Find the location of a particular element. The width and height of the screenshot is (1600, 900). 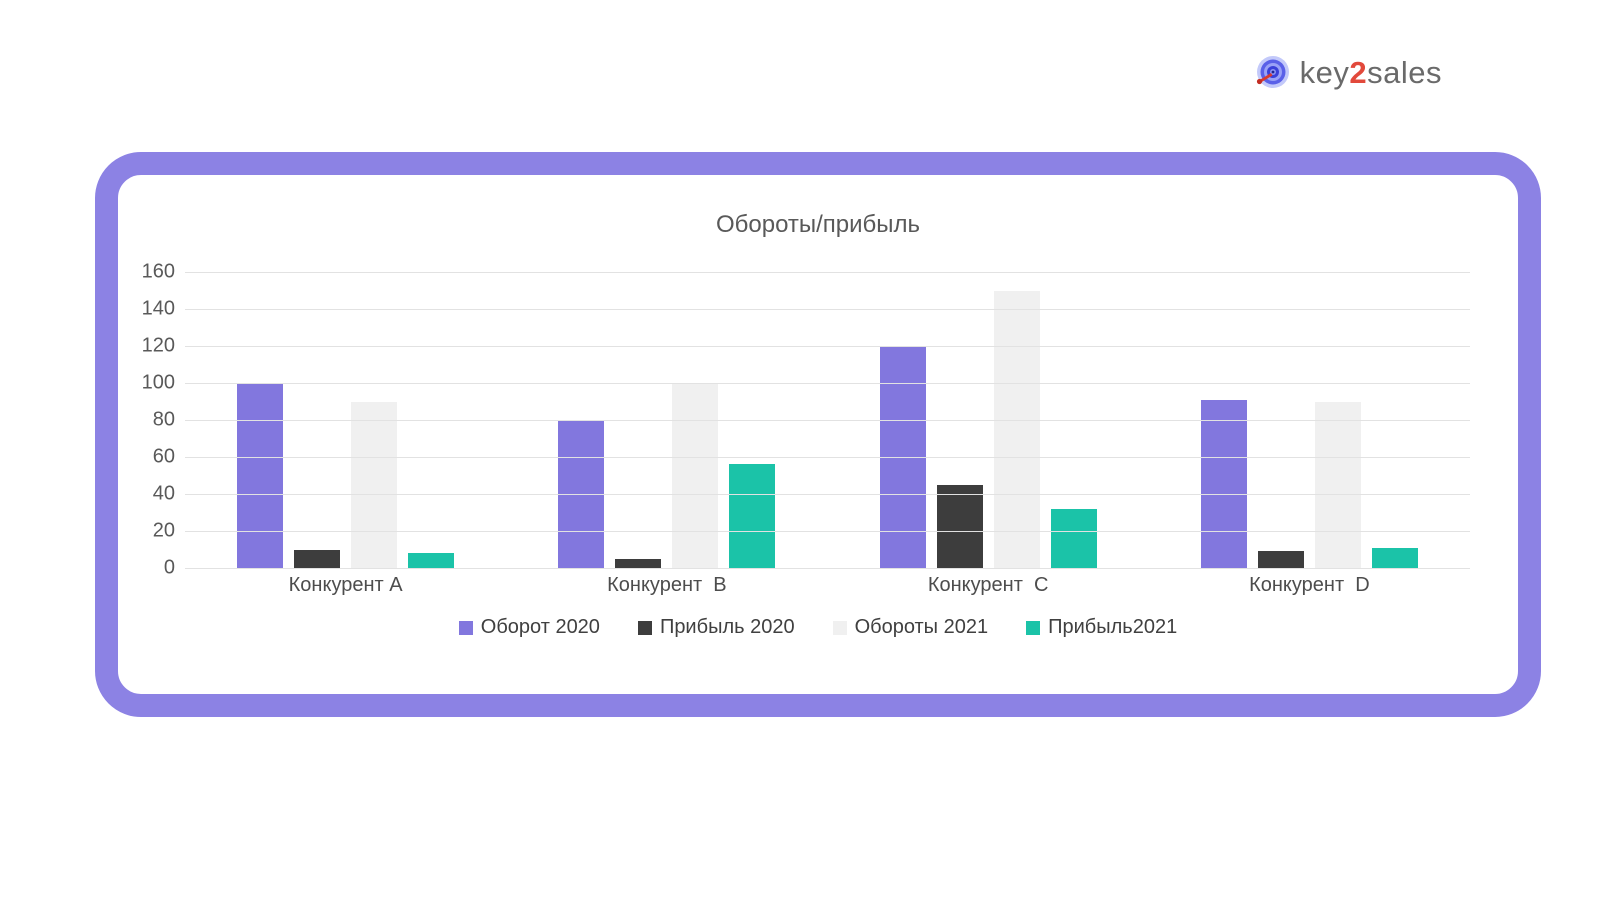

legend-item: Прибыль 2020 is located at coordinates (716, 627).